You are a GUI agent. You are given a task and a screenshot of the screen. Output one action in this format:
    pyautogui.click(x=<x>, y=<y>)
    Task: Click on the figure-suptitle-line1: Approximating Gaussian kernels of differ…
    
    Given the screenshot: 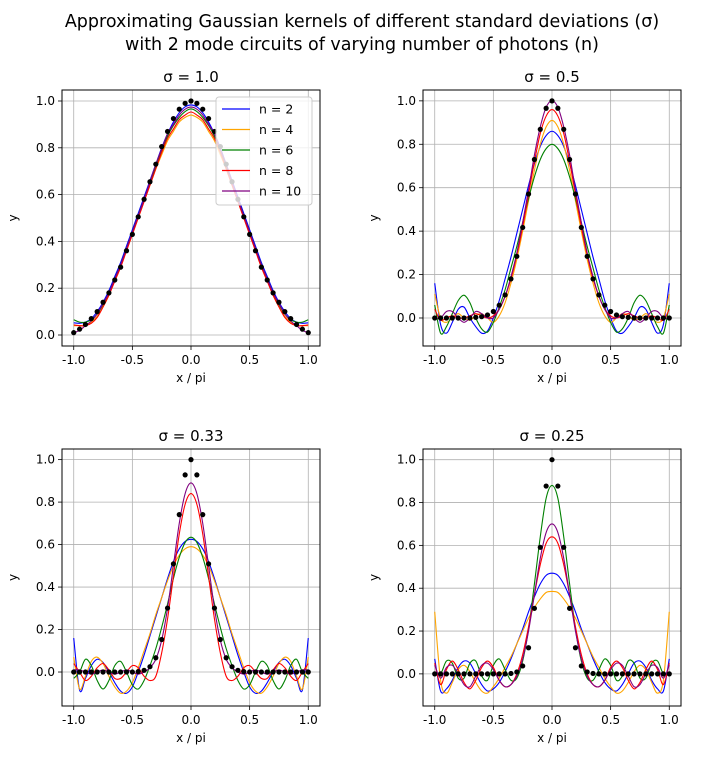 What is the action you would take?
    pyautogui.click(x=362, y=22)
    